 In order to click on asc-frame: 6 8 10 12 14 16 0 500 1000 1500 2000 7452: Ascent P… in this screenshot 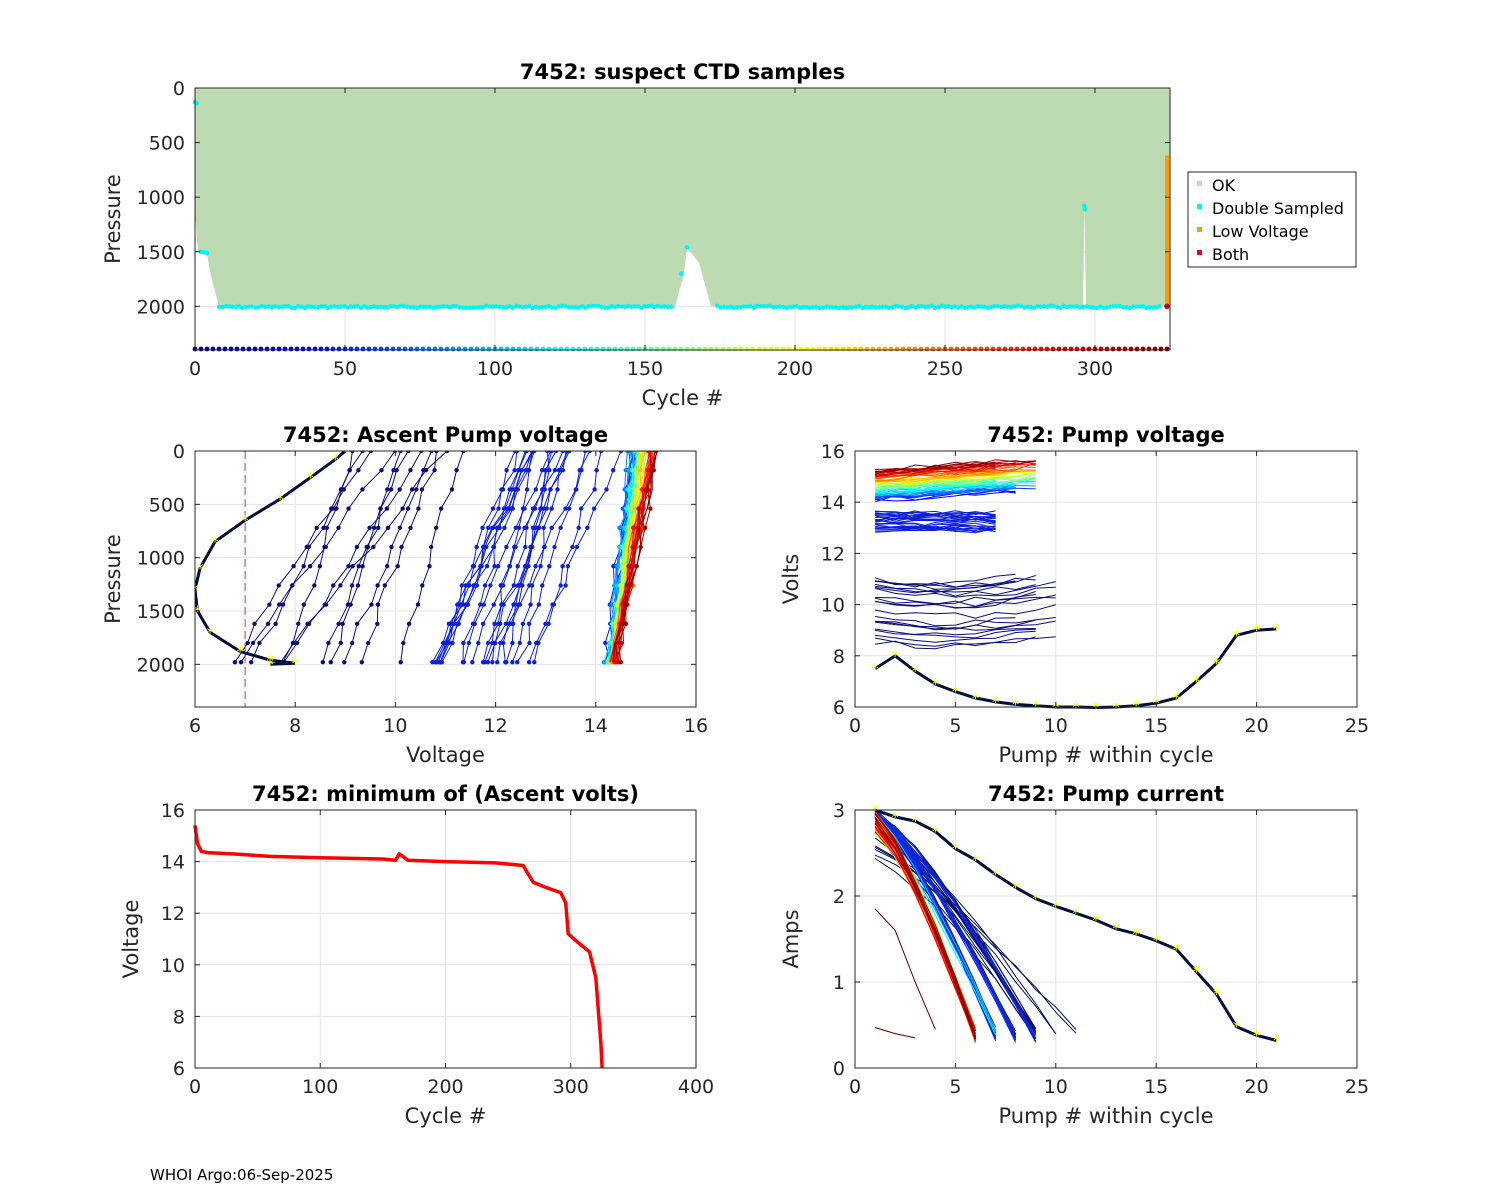, I will do `click(404, 595)`.